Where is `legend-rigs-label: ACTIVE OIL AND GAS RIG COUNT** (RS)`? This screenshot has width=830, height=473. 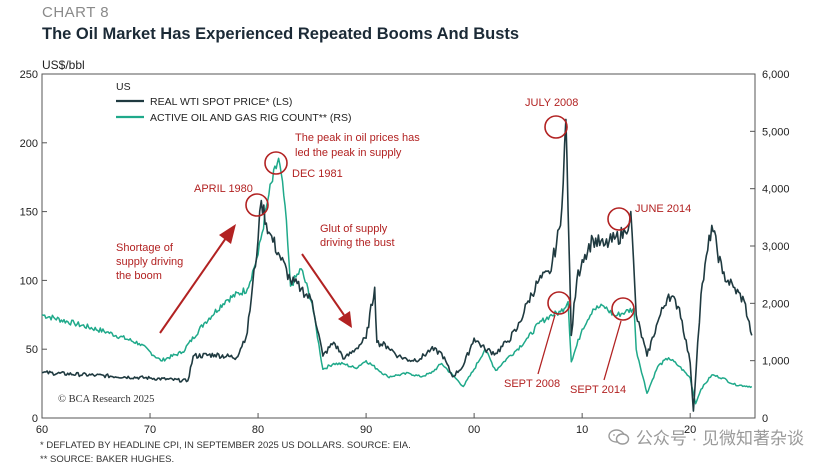 legend-rigs-label: ACTIVE OIL AND GAS RIG COUNT** (RS) is located at coordinates (250, 118).